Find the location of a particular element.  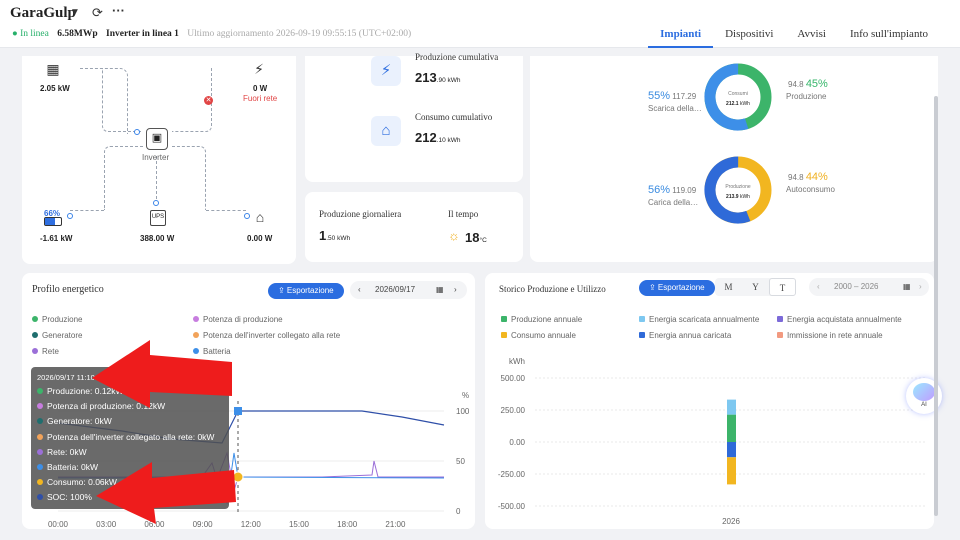

history-title: Storico Produzione e Utilizzo is located at coordinates (552, 289).